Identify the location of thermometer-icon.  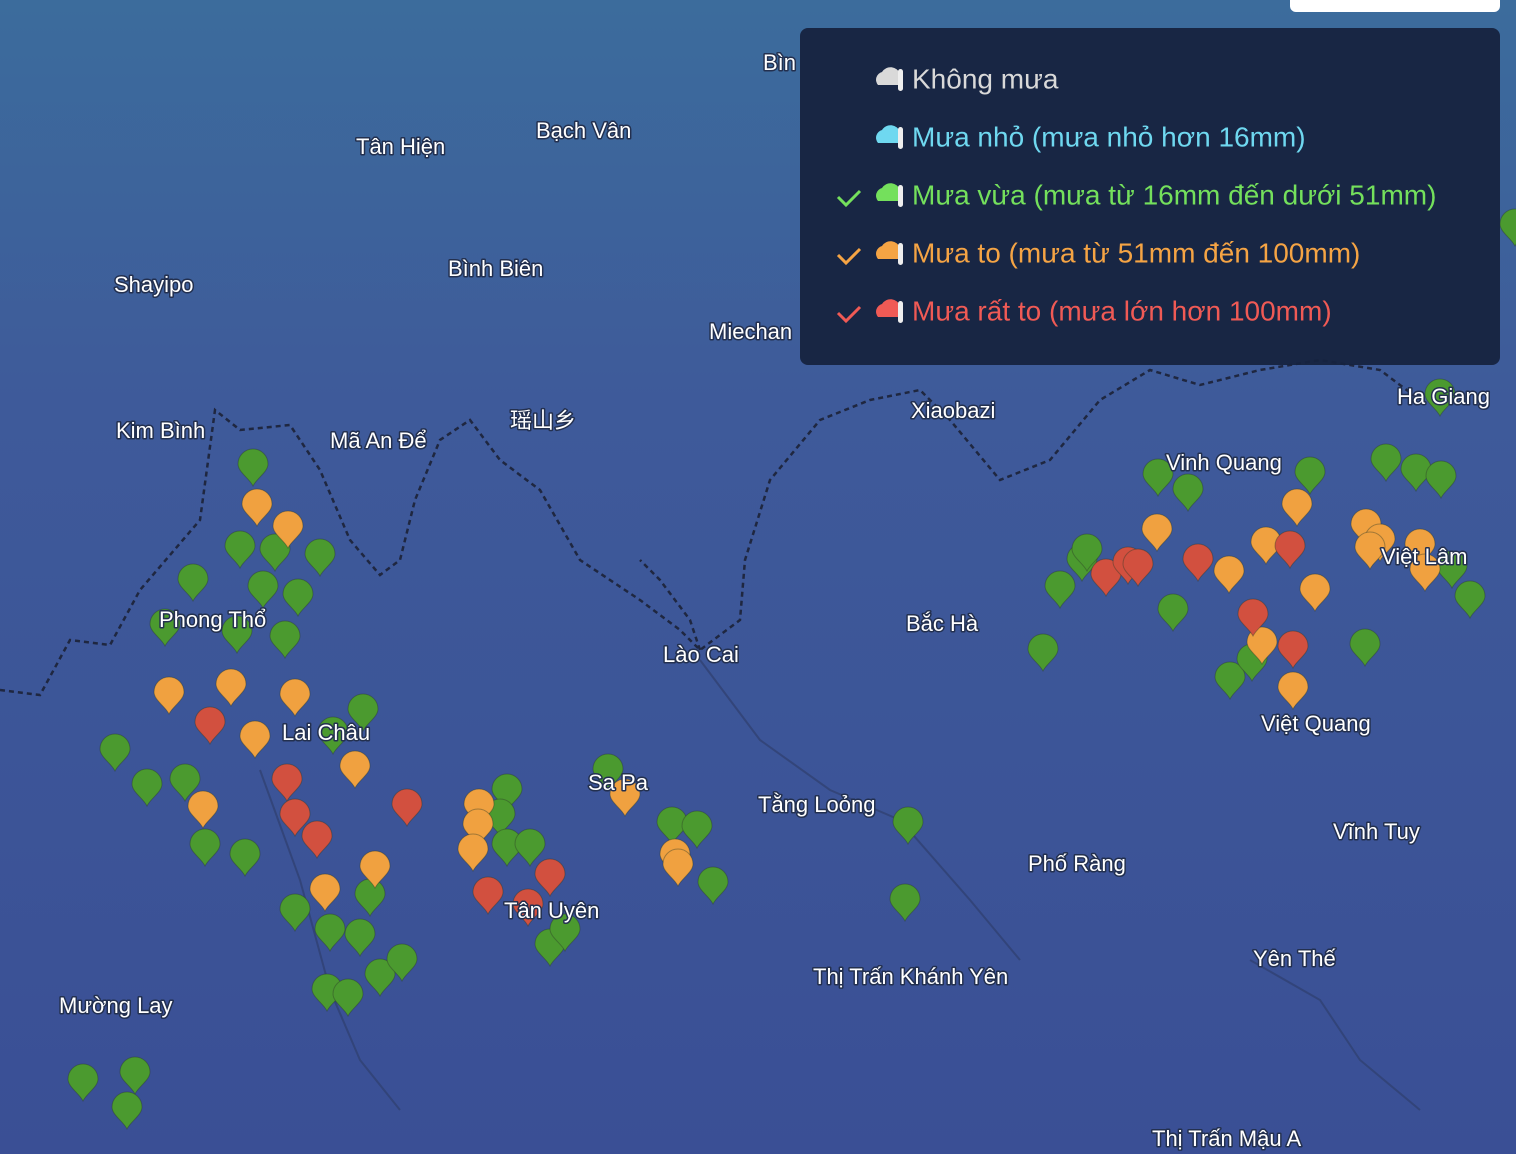
(900, 138).